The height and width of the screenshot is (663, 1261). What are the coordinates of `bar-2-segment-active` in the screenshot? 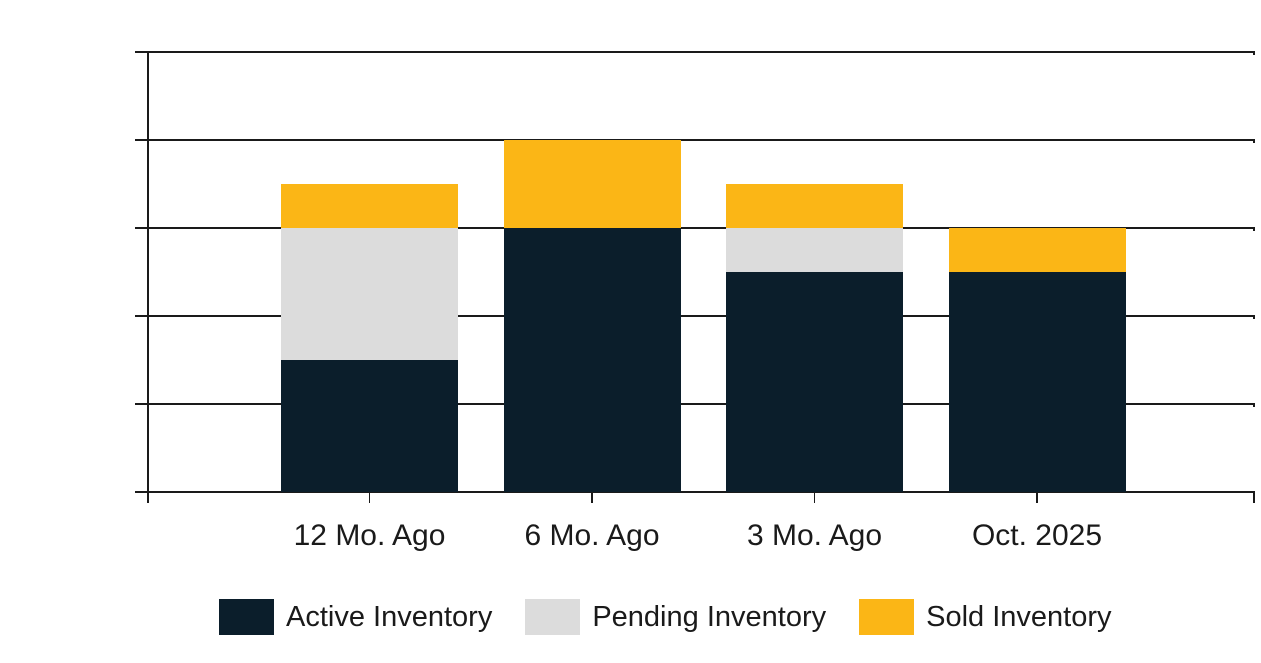 It's located at (592, 360).